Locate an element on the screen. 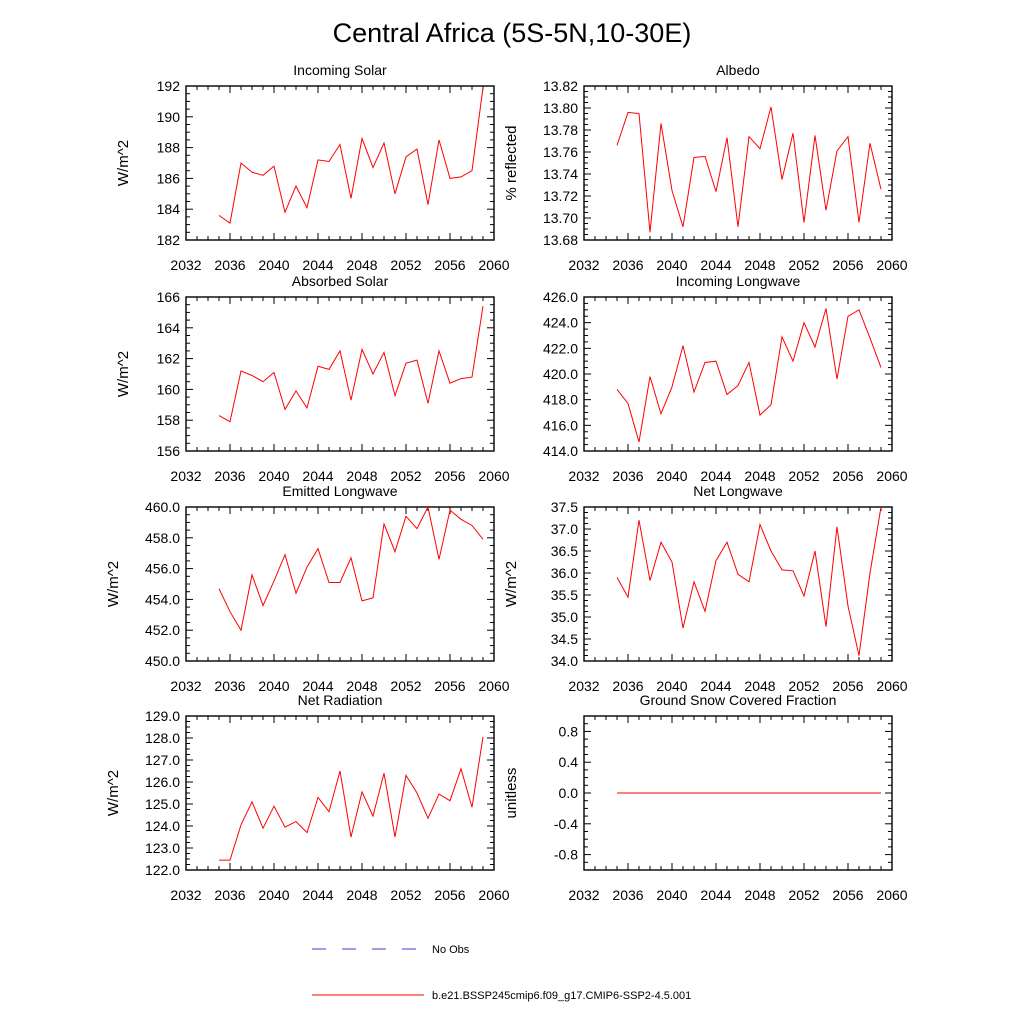 The image size is (1024, 1024). y-tick-label: 36.5 is located at coordinates (564, 551).